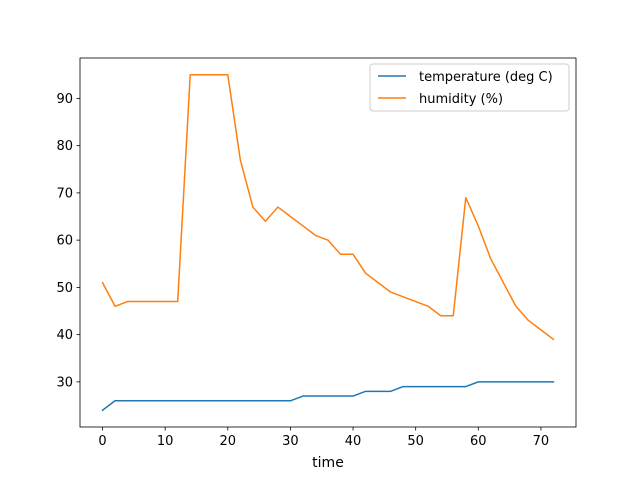 The image size is (640, 480). I want to click on legend: temperature (deg C) humidity (%), so click(469, 87).